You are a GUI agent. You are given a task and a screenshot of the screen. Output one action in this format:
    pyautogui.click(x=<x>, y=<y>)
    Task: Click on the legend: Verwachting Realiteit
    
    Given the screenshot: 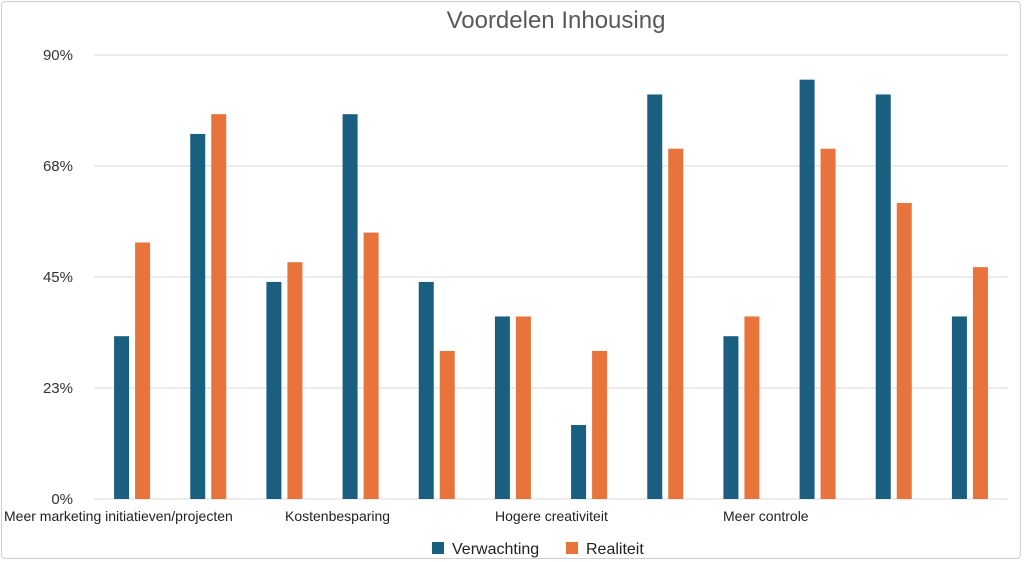 What is the action you would take?
    pyautogui.click(x=538, y=549)
    